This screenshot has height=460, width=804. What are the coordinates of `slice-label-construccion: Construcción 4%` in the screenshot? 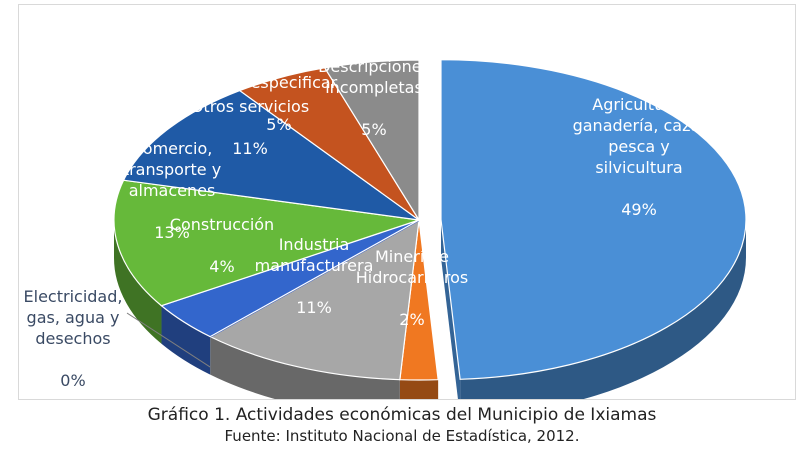 It's located at (222, 235).